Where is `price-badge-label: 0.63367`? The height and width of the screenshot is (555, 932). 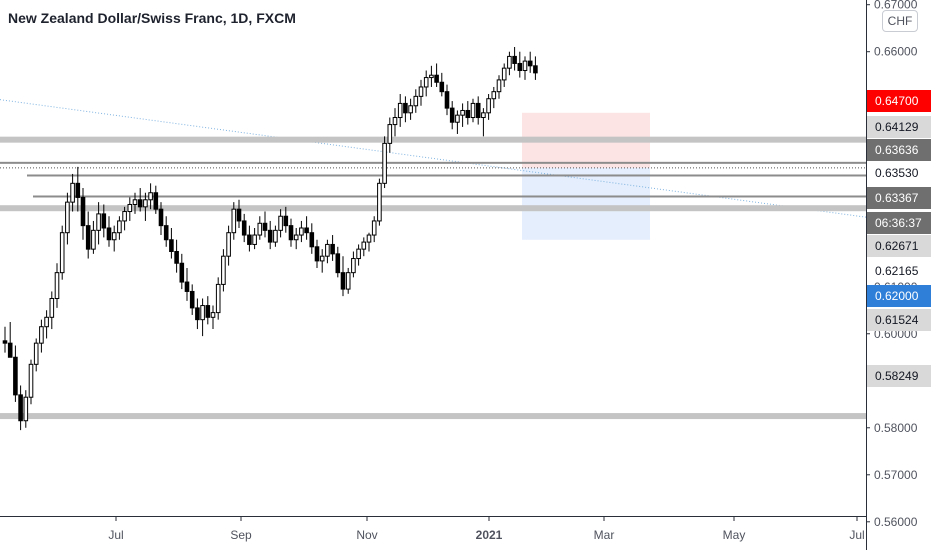 price-badge-label: 0.63367 is located at coordinates (897, 198).